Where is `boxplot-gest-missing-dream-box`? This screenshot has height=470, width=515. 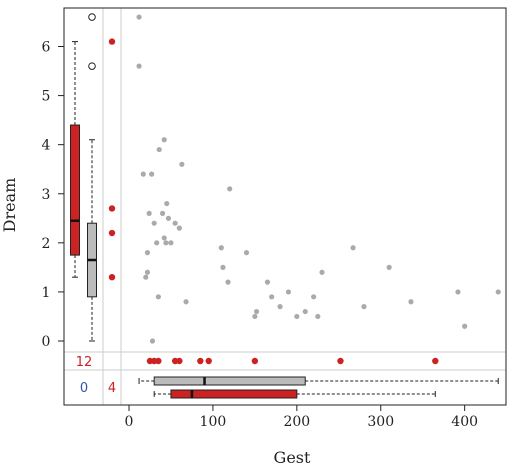 boxplot-gest-missing-dream-box is located at coordinates (234, 394).